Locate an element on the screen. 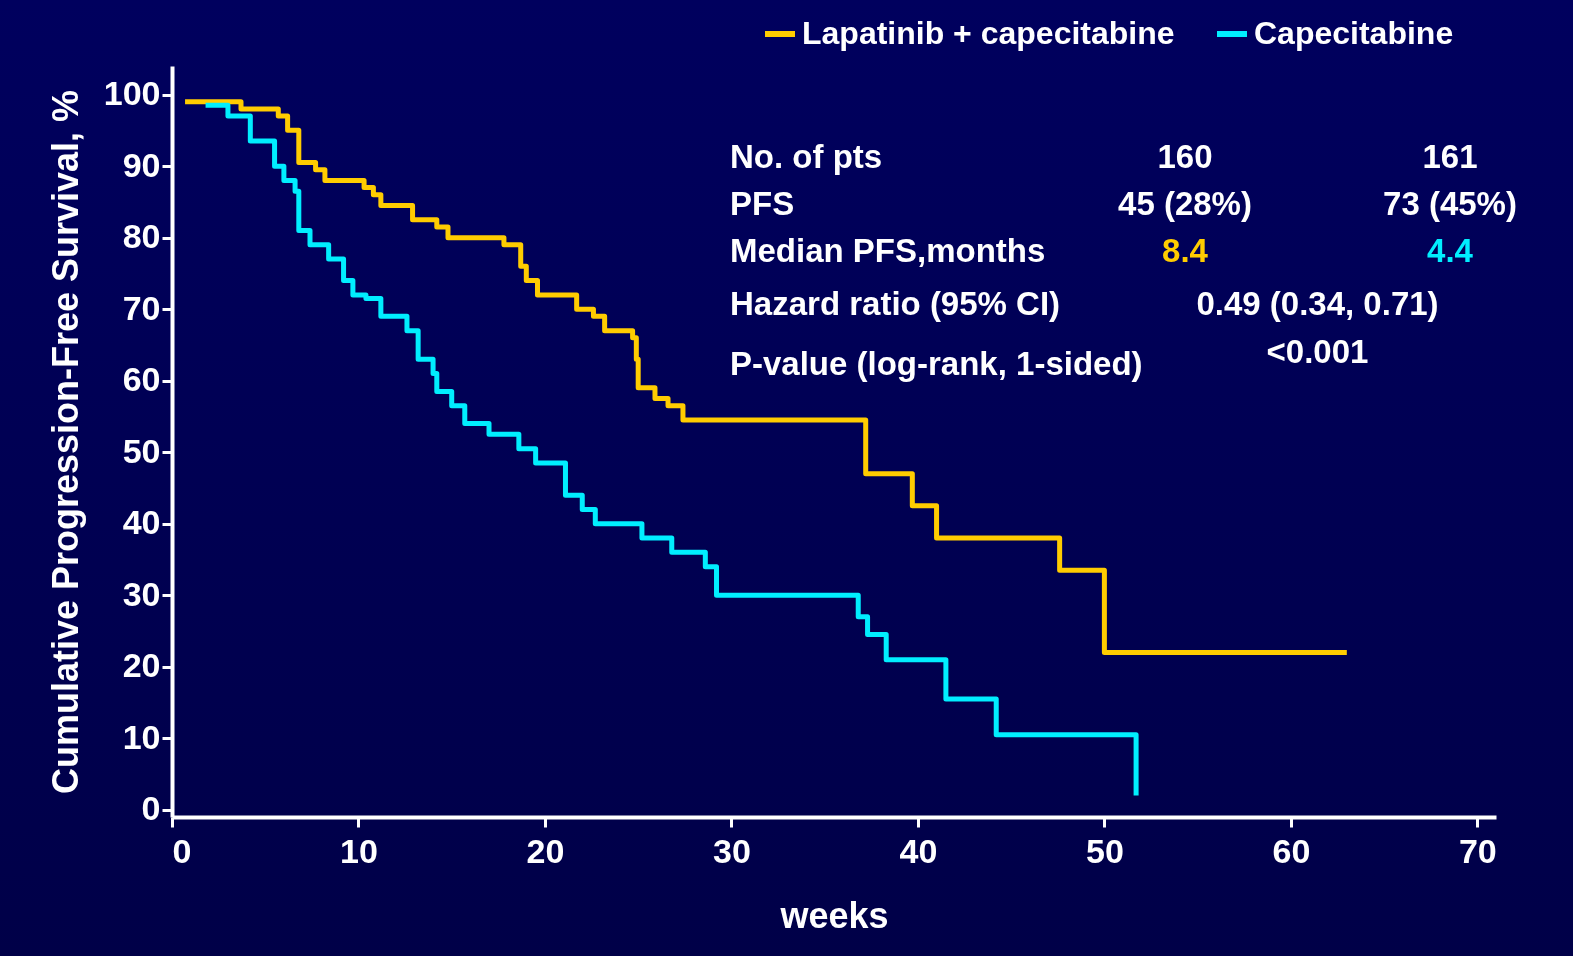  y-tick-label: 60 is located at coordinates (141, 379).